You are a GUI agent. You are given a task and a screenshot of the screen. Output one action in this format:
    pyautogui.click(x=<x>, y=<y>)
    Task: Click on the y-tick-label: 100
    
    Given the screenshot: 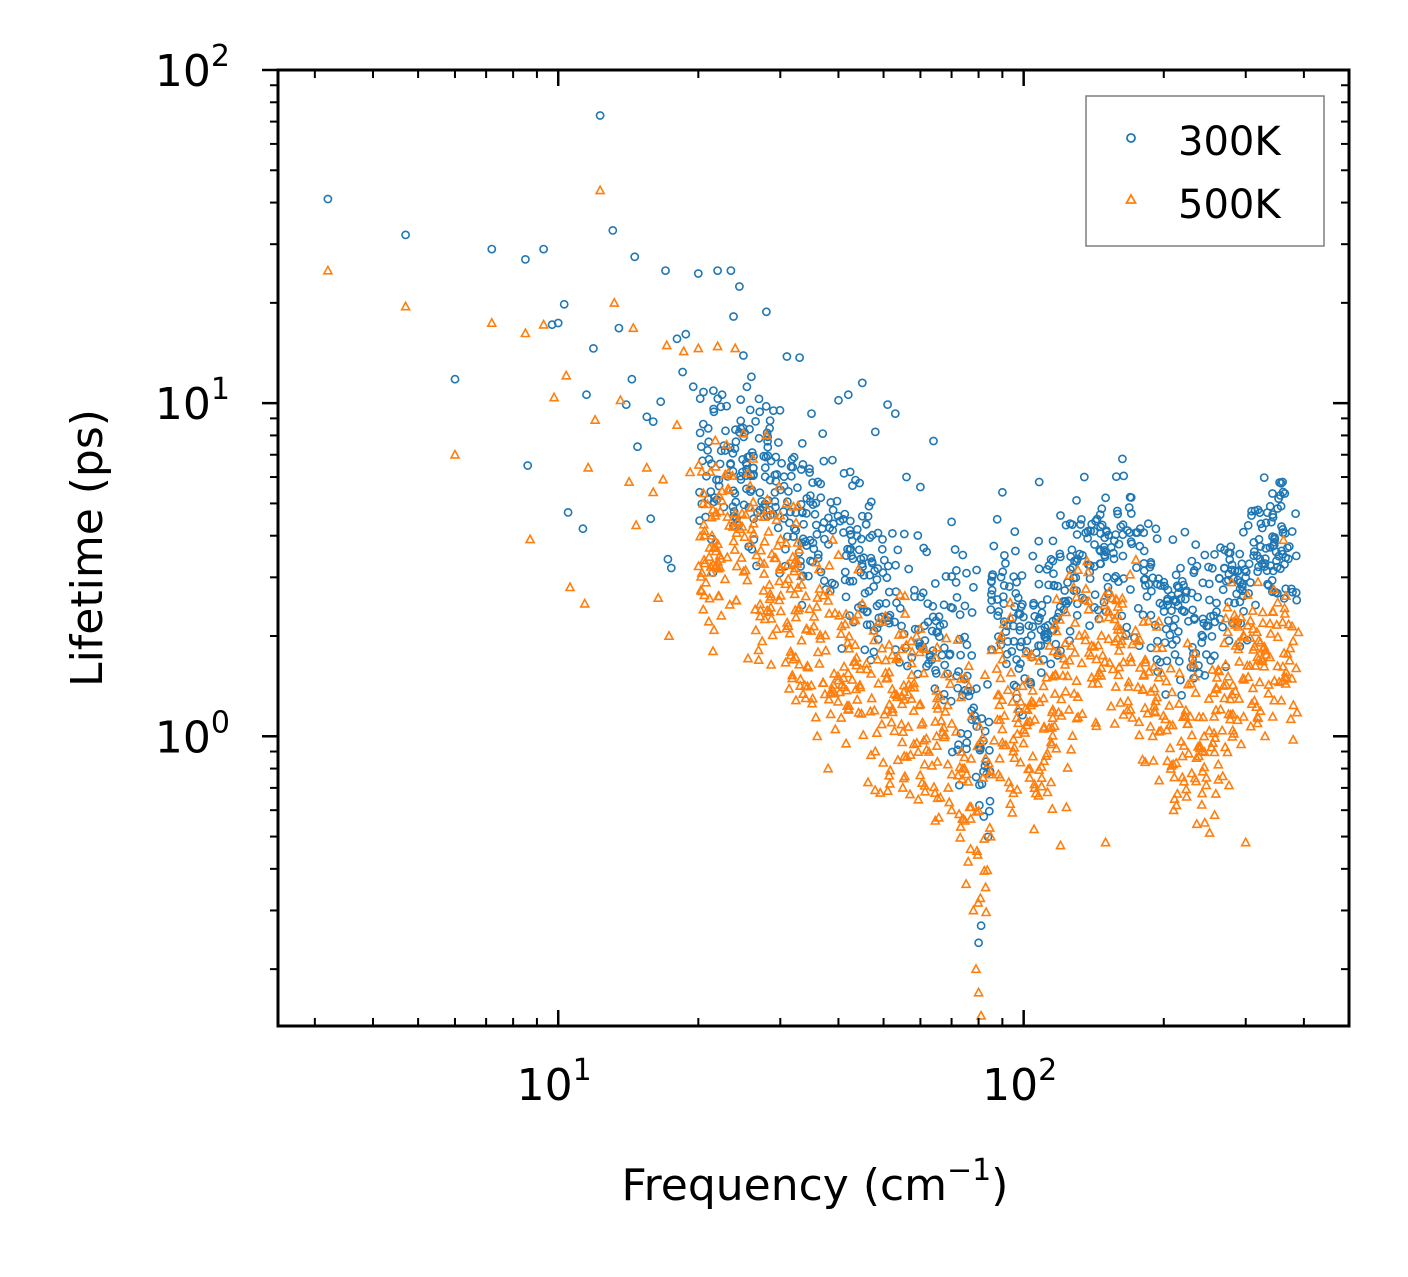 What is the action you would take?
    pyautogui.click(x=192, y=734)
    